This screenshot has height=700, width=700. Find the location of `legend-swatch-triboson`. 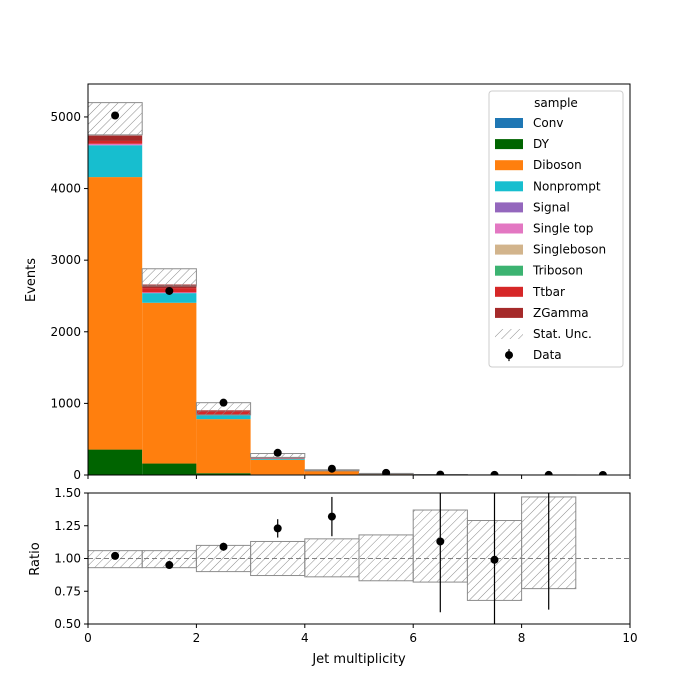

legend-swatch-triboson is located at coordinates (509, 270).